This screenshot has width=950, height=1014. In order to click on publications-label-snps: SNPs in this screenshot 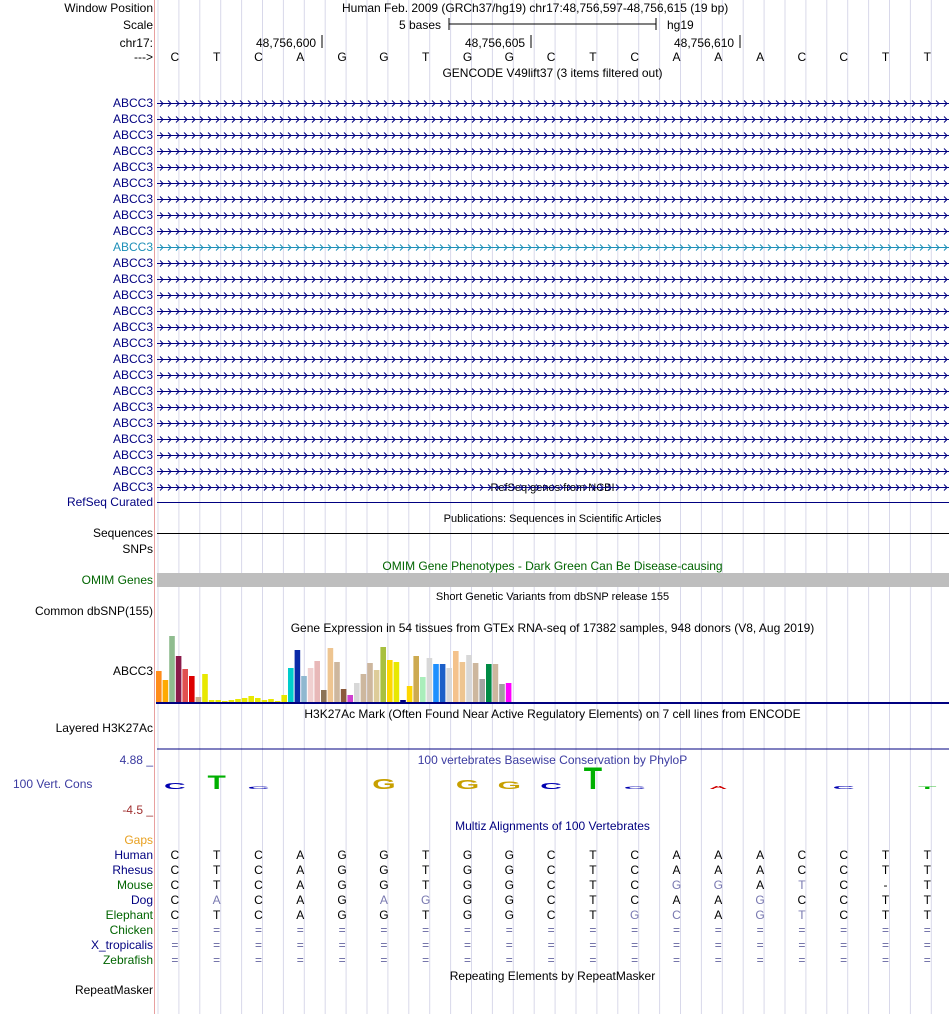, I will do `click(137, 549)`.